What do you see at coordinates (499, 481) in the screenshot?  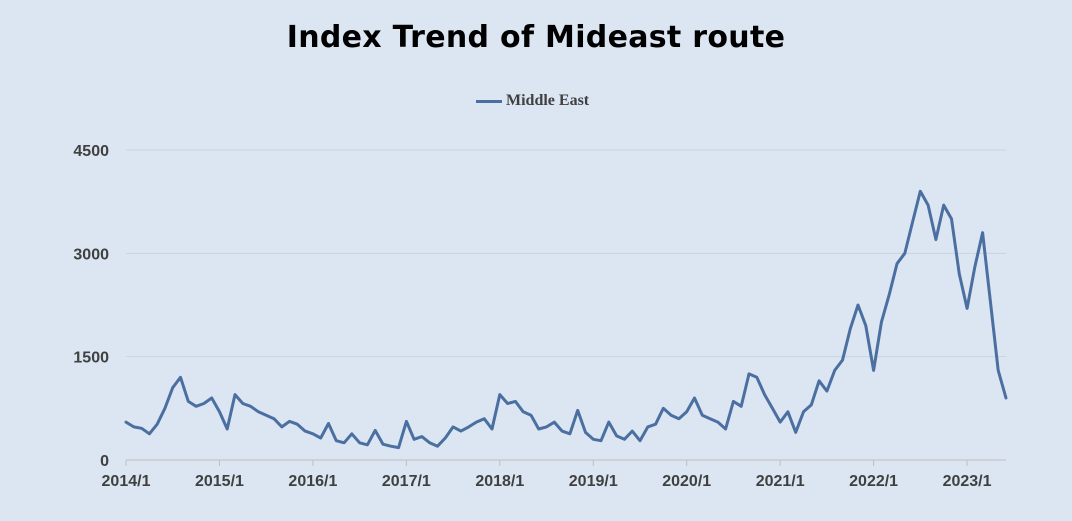 I see `x-tick-label: 2018/1` at bounding box center [499, 481].